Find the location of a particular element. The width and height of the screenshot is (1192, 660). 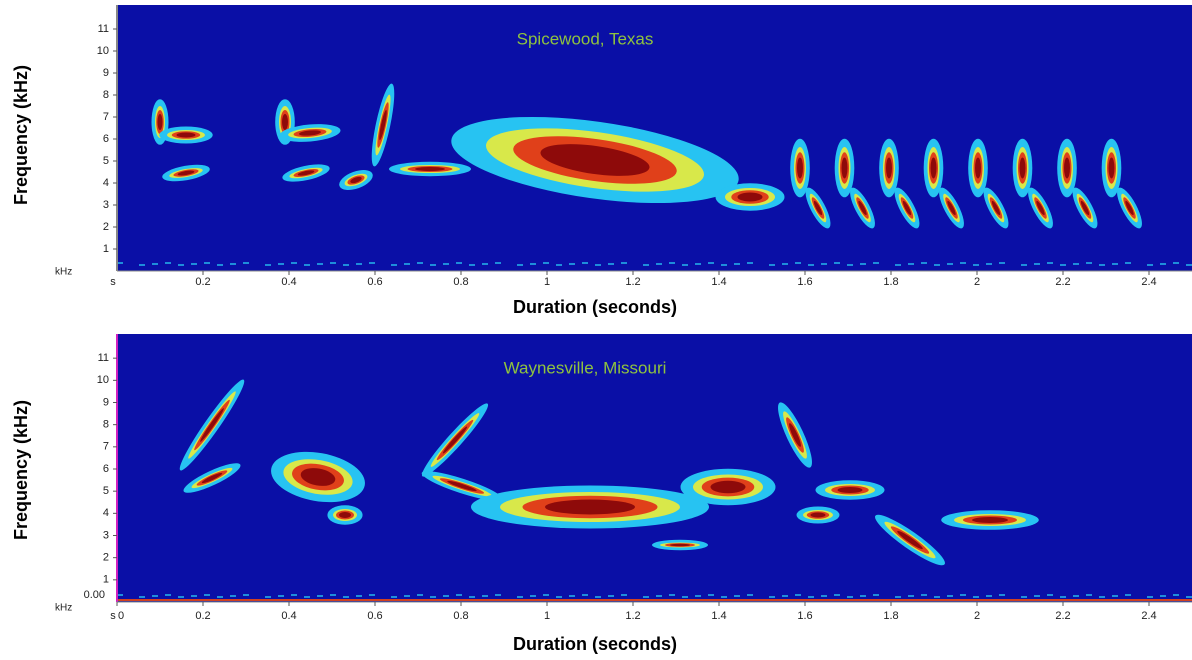

x-tick-label: 1.6 is located at coordinates (804, 616).